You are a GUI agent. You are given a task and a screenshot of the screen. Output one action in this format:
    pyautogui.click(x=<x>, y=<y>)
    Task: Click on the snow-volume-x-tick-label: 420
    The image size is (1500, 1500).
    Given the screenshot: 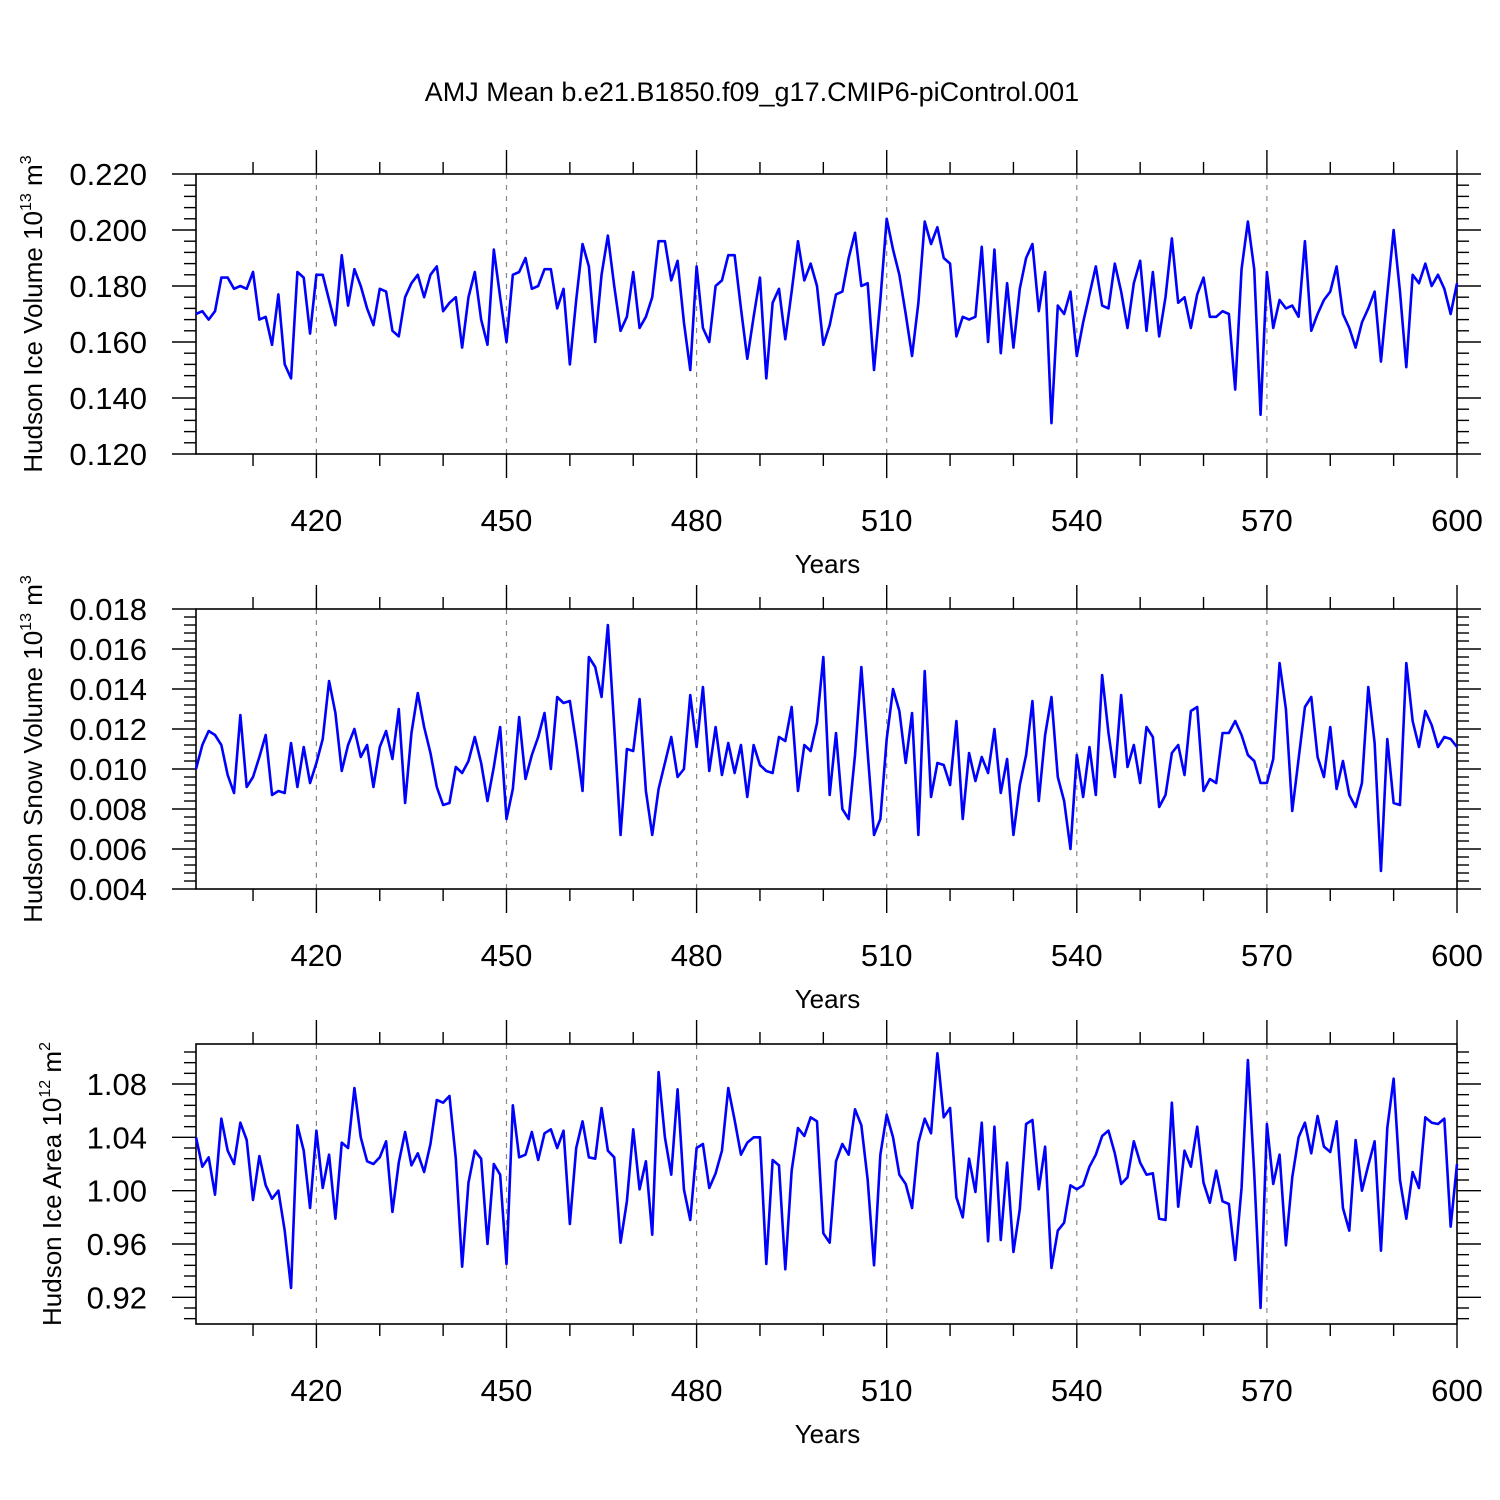 What is the action you would take?
    pyautogui.click(x=317, y=955)
    